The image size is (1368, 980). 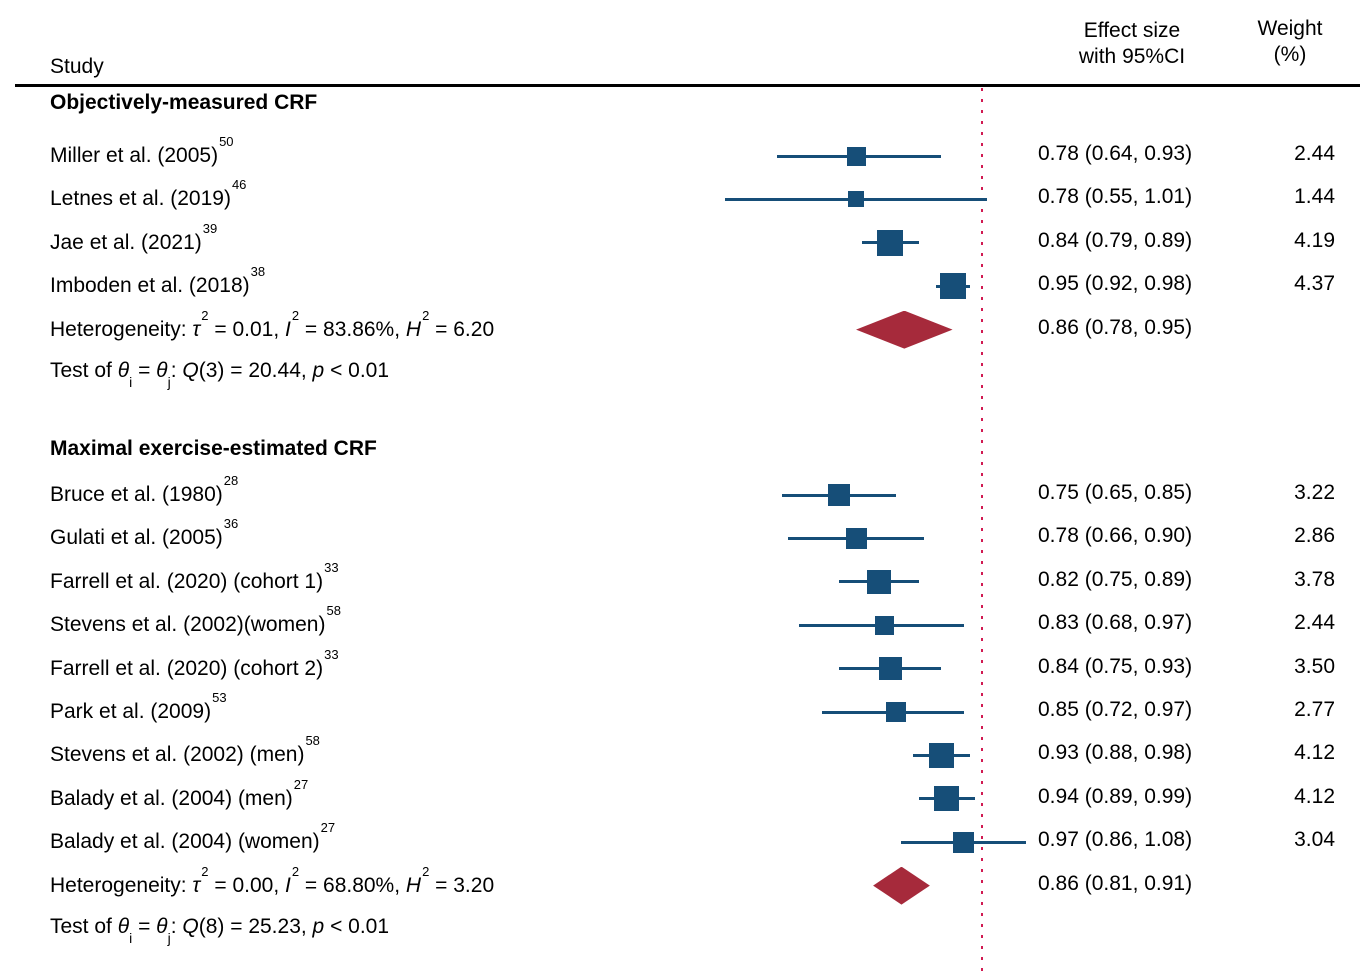 I want to click on effect-size-header-line1: Effect size, so click(x=1132, y=30).